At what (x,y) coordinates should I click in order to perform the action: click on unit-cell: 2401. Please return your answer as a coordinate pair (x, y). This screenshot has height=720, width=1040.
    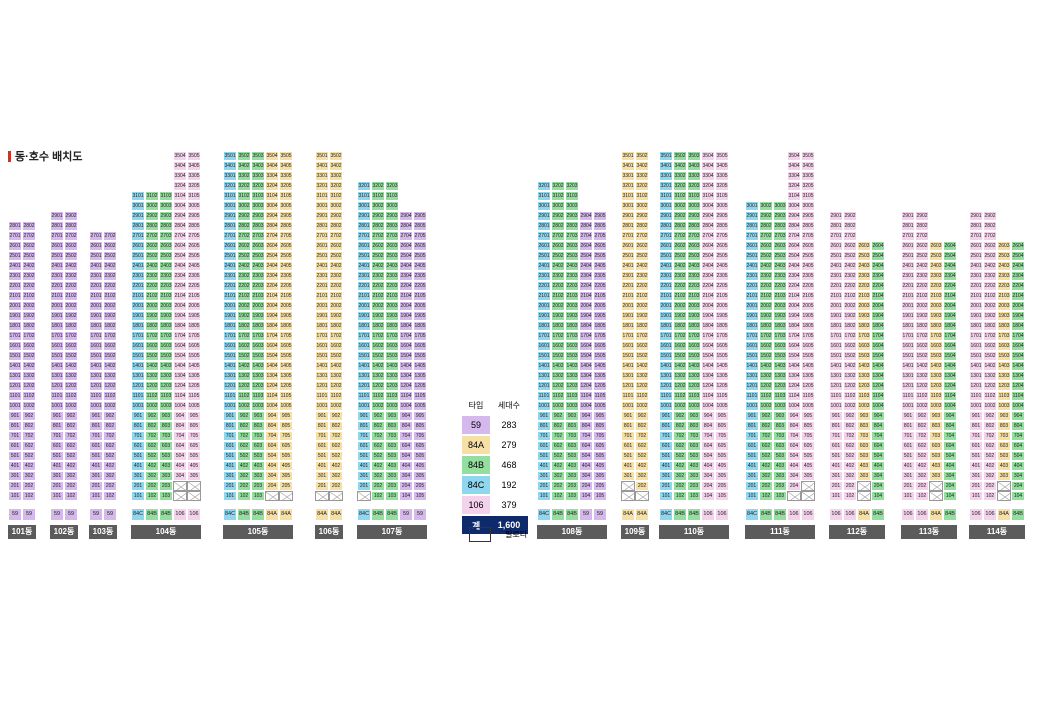
    Looking at the image, I should click on (96, 266).